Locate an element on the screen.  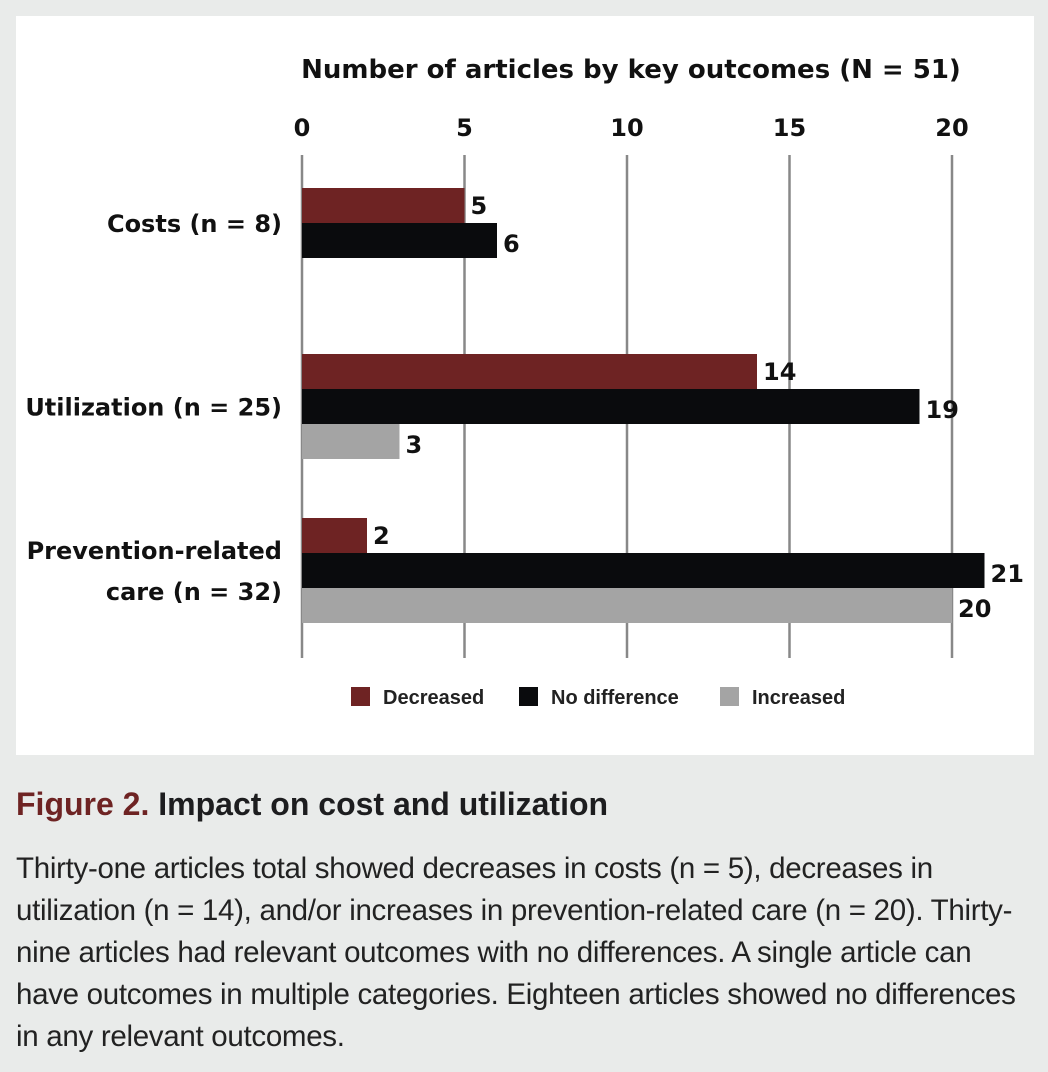
x-tick-label: 15 is located at coordinates (789, 128).